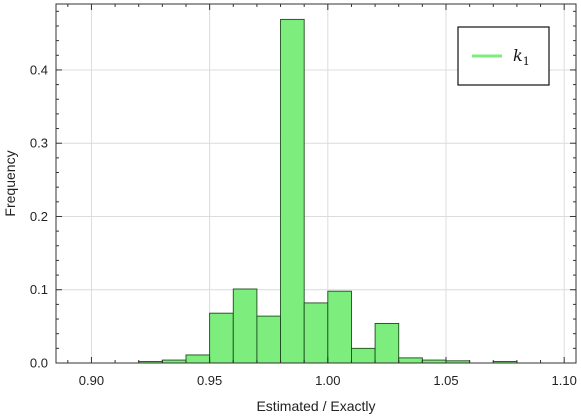 The height and width of the screenshot is (416, 581). Describe the element at coordinates (10, 183) in the screenshot. I see `y-axis-label: Frequency` at that location.